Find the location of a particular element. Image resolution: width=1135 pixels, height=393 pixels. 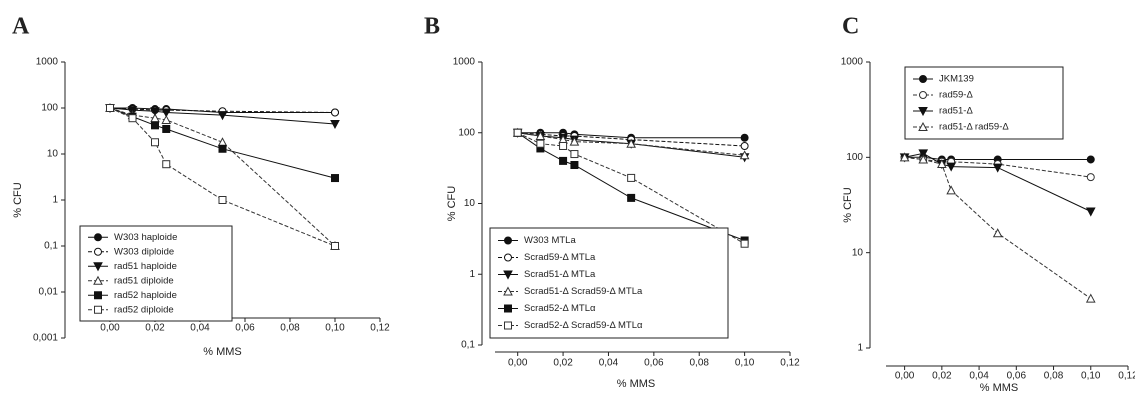

legend-label: Scrad59-Δ MTLa is located at coordinates (560, 257).